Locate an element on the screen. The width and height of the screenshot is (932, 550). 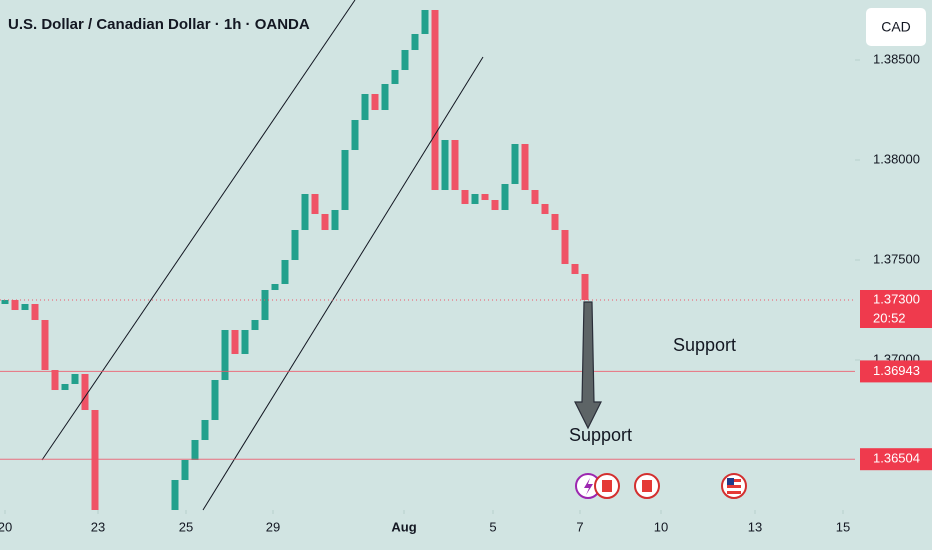
current-price-tag is located at coordinates (896, 309).